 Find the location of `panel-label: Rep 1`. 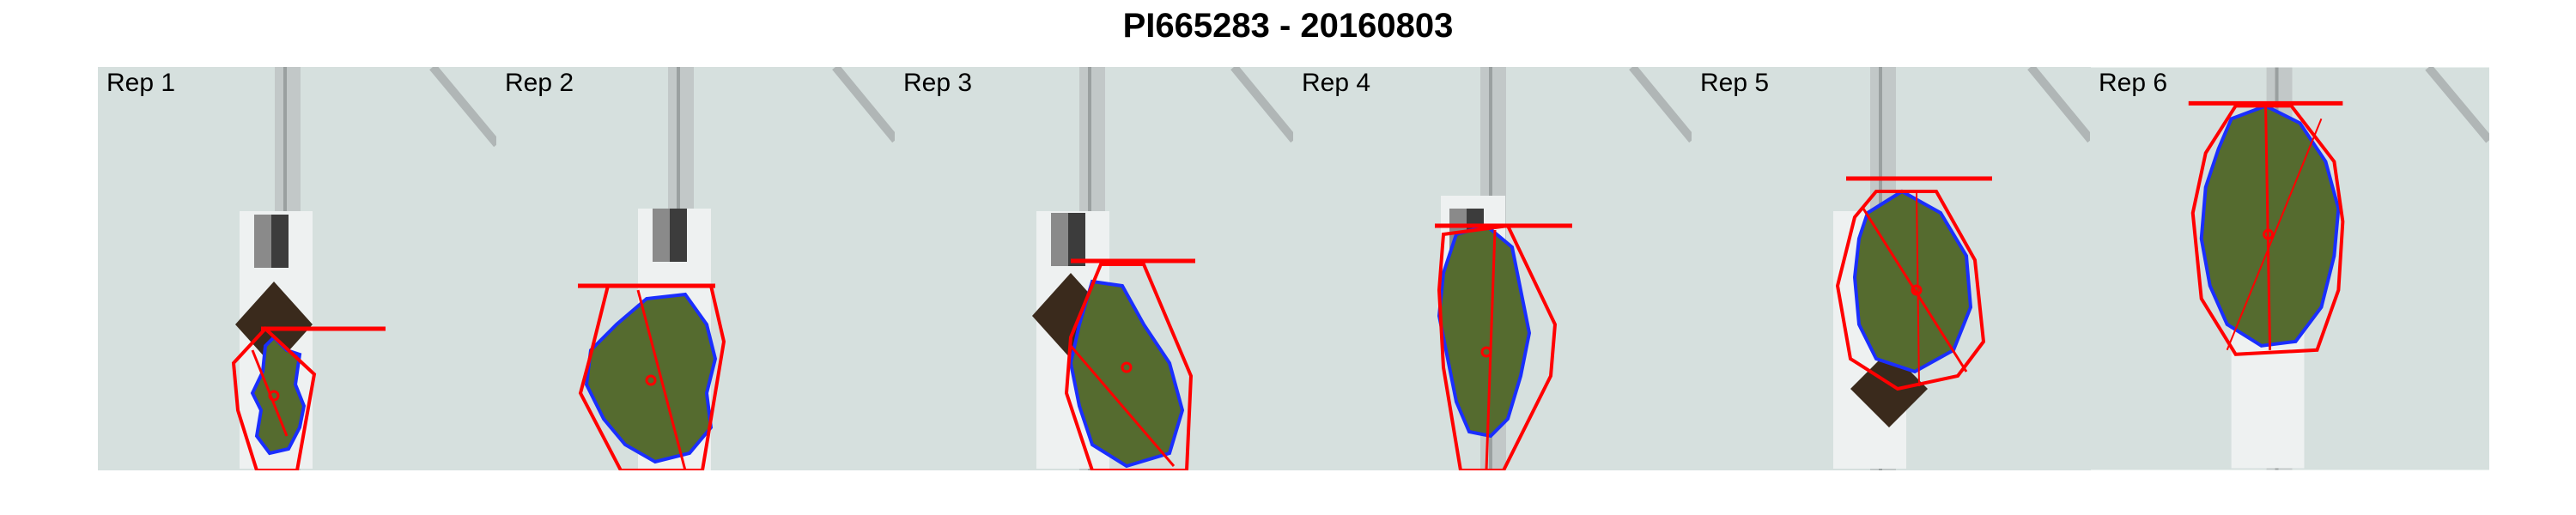

panel-label: Rep 1 is located at coordinates (141, 83).